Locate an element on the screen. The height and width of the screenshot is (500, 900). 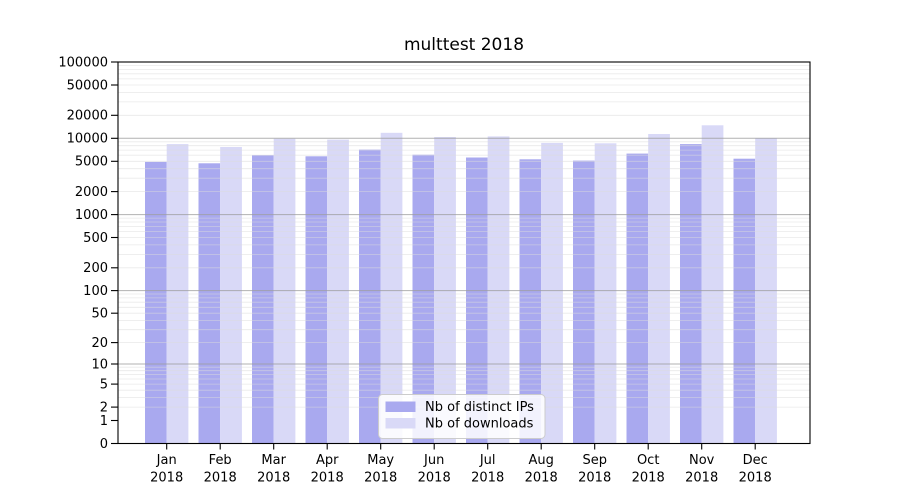
x-axis-tick-label: May 2018 is located at coordinates (380, 469).